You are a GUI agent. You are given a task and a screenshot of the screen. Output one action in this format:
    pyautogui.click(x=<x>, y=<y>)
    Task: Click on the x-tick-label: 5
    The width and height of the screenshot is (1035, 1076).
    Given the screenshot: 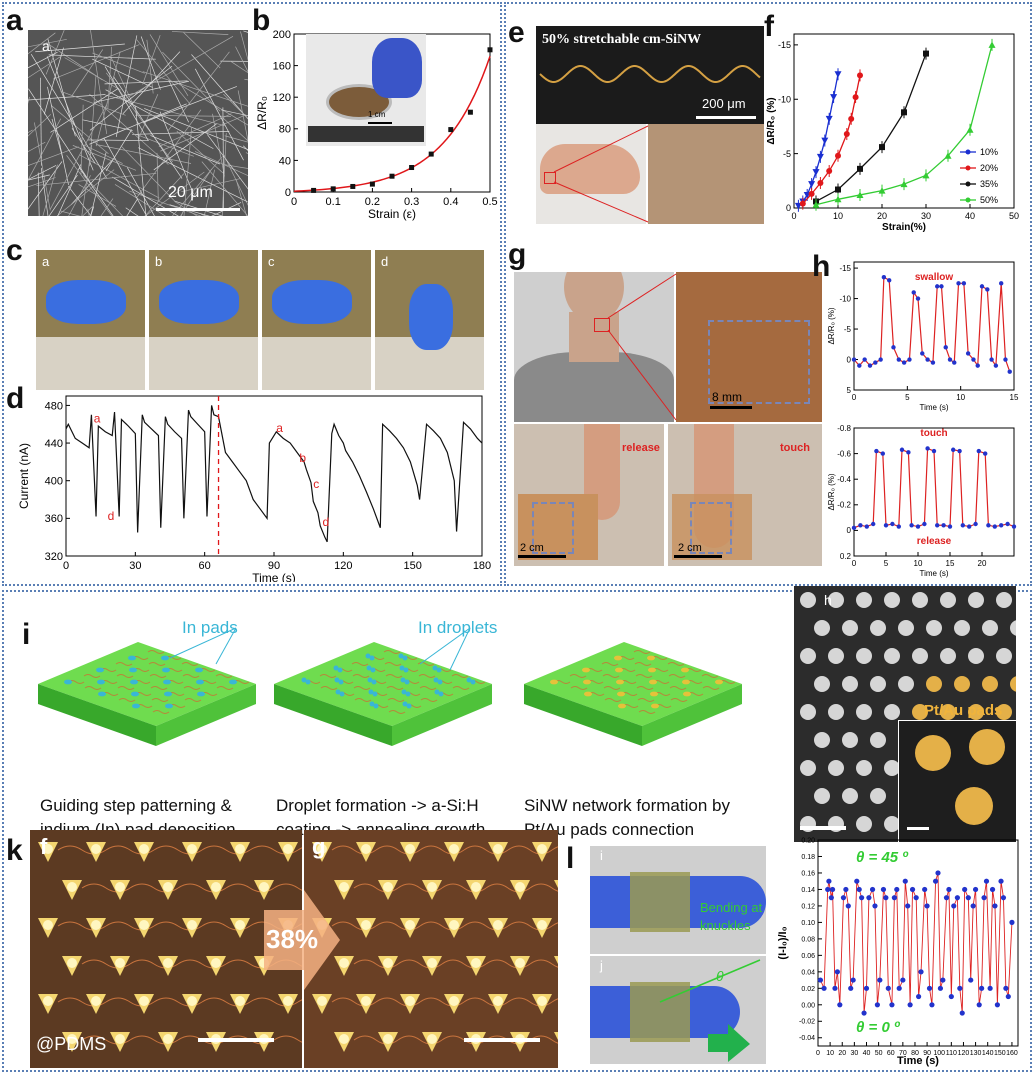 What is the action you would take?
    pyautogui.click(x=907, y=397)
    